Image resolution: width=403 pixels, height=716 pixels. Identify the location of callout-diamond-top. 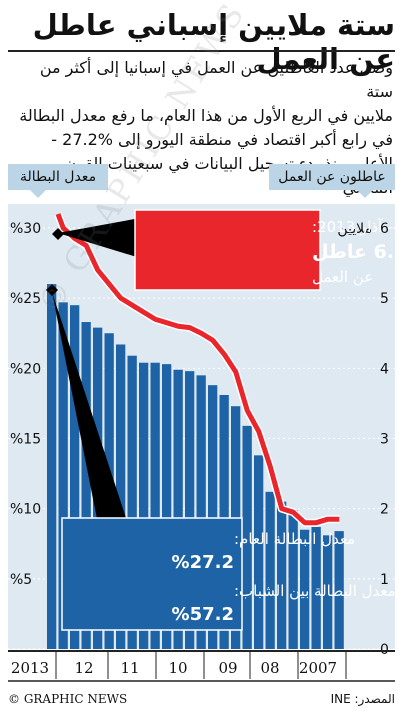
(58, 234).